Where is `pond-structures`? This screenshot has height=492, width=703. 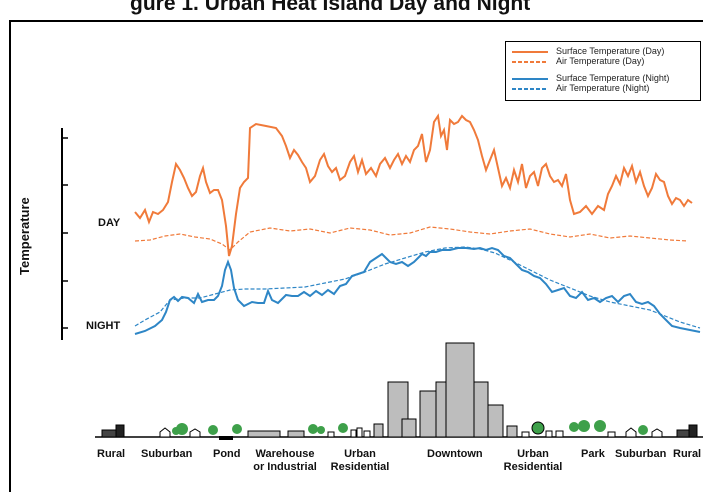
pond-structures is located at coordinates (225, 432).